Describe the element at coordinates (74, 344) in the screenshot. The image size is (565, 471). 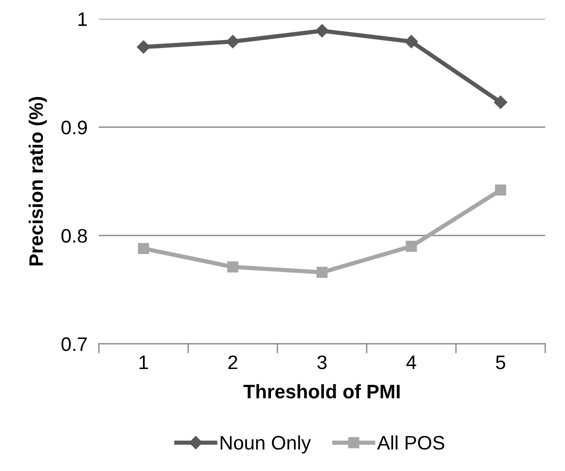
I see `y-tick-label: 0.7` at that location.